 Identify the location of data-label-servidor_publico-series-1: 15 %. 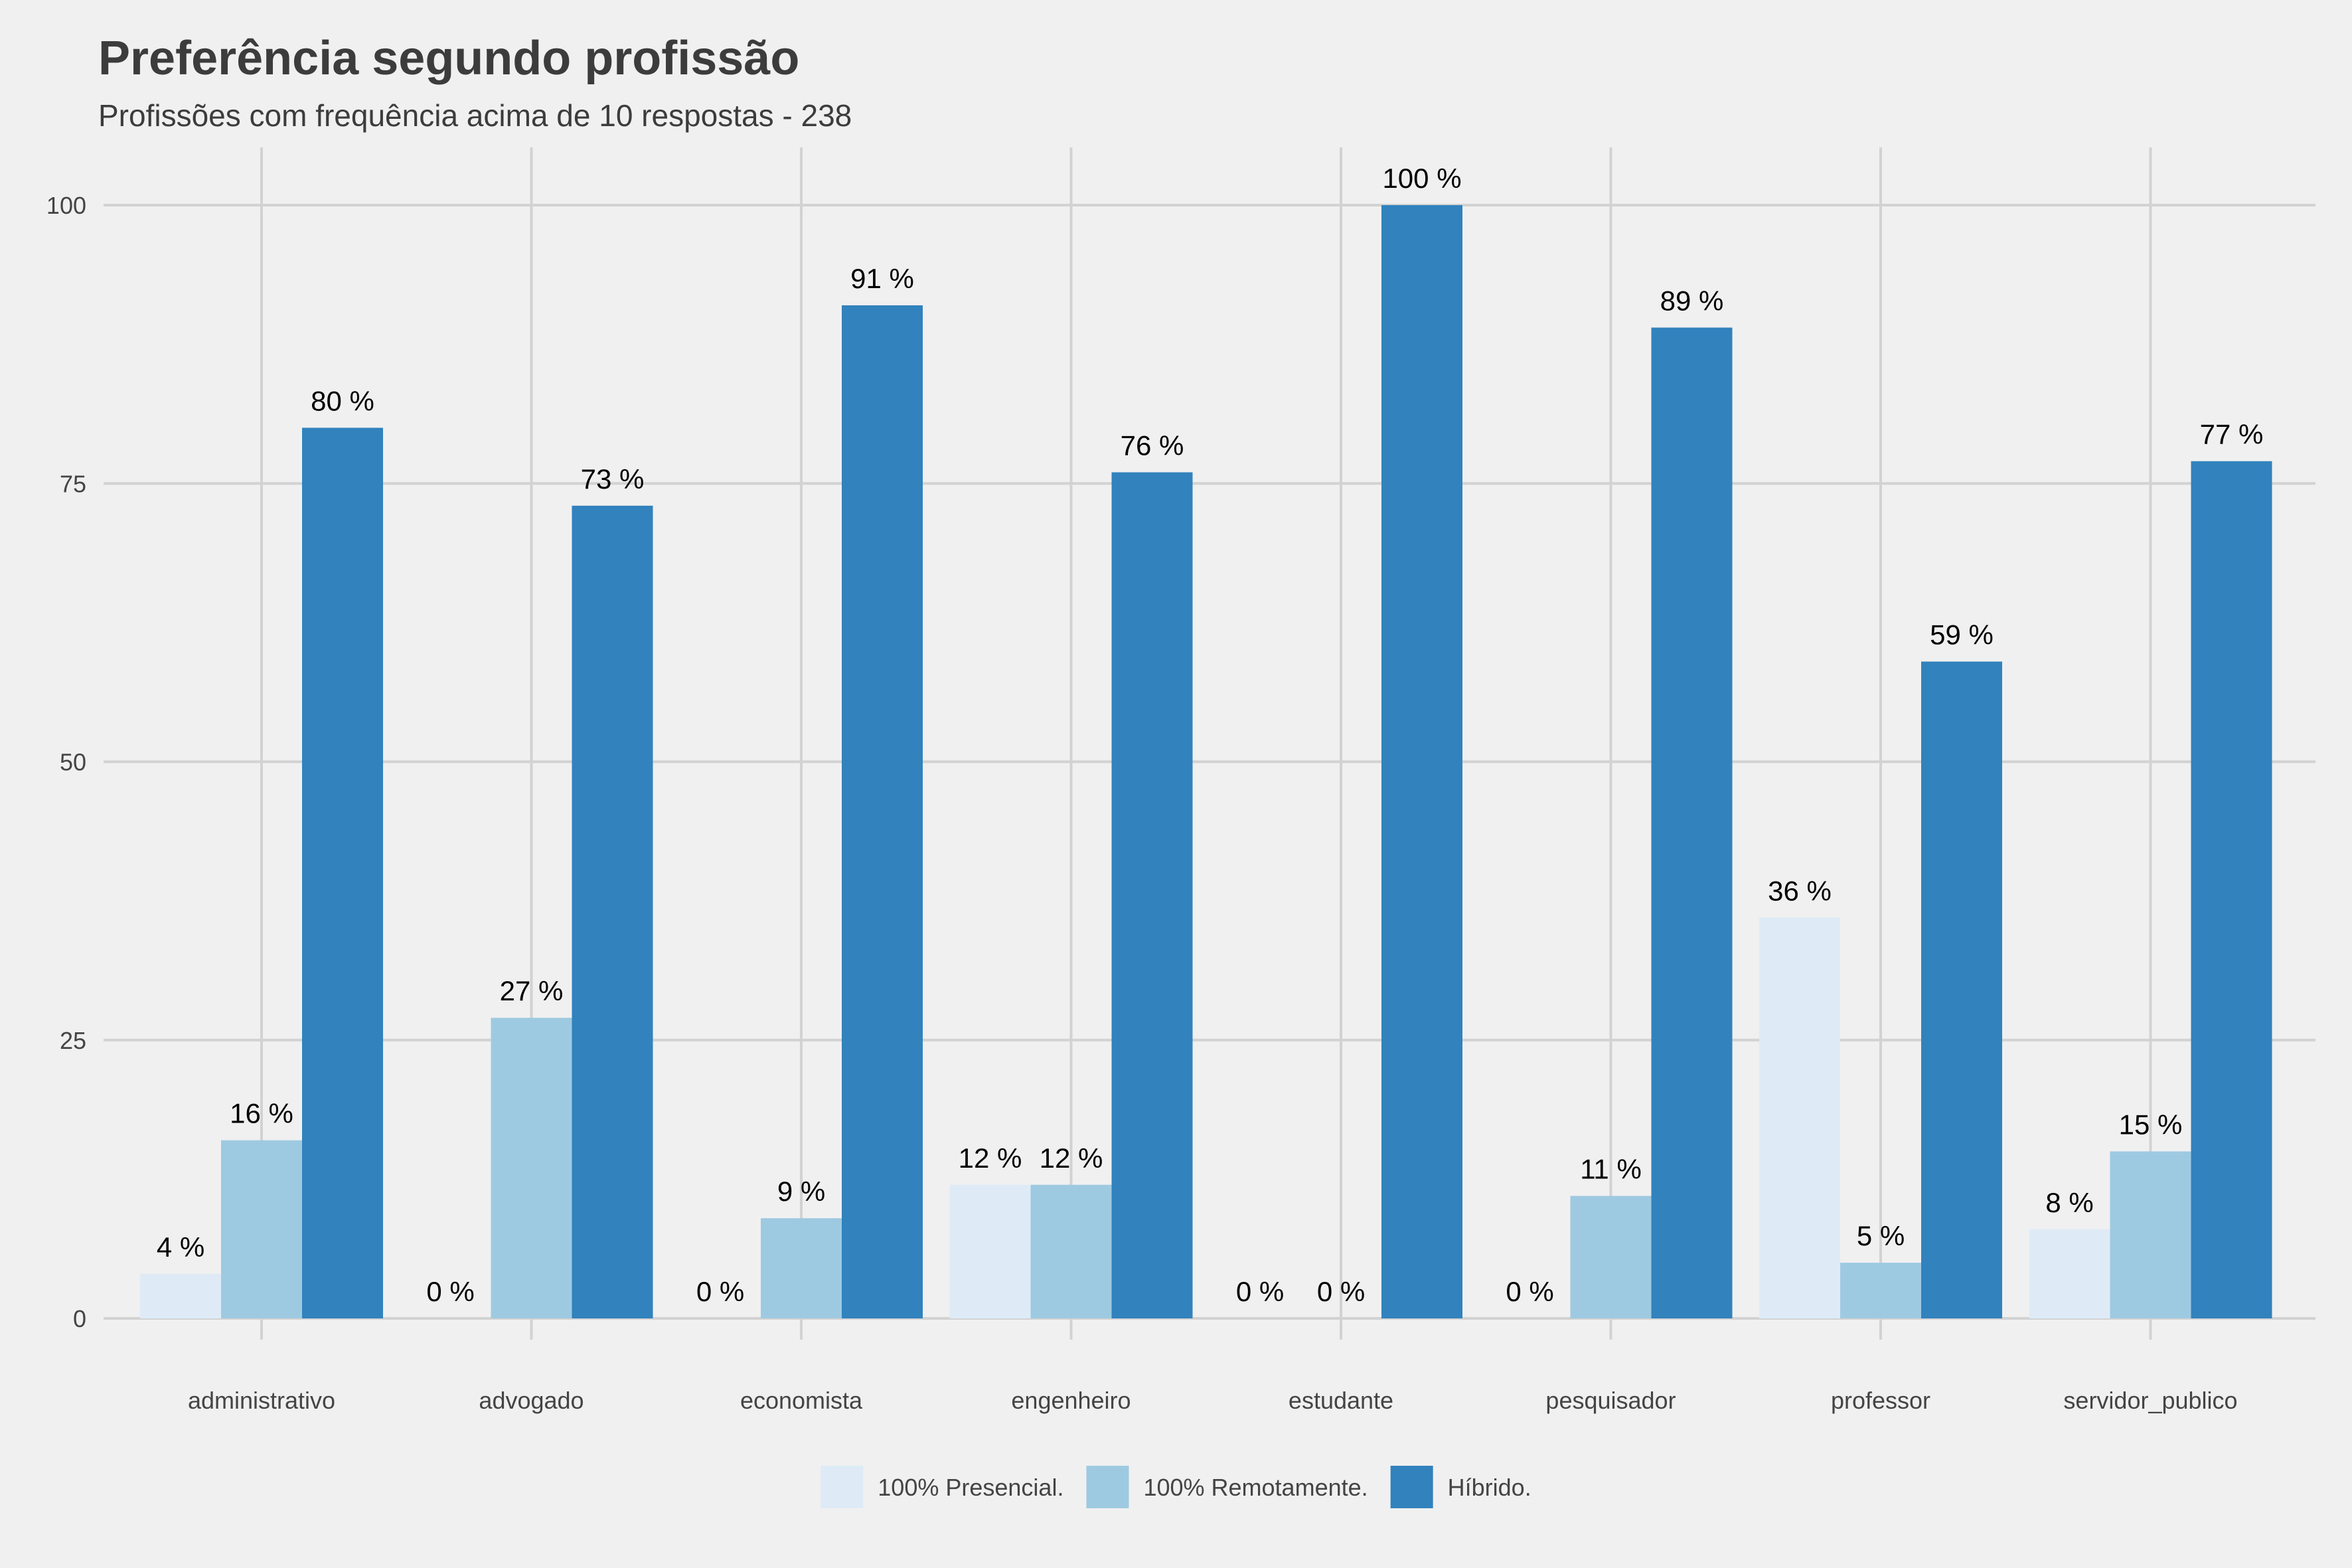
(2151, 1125).